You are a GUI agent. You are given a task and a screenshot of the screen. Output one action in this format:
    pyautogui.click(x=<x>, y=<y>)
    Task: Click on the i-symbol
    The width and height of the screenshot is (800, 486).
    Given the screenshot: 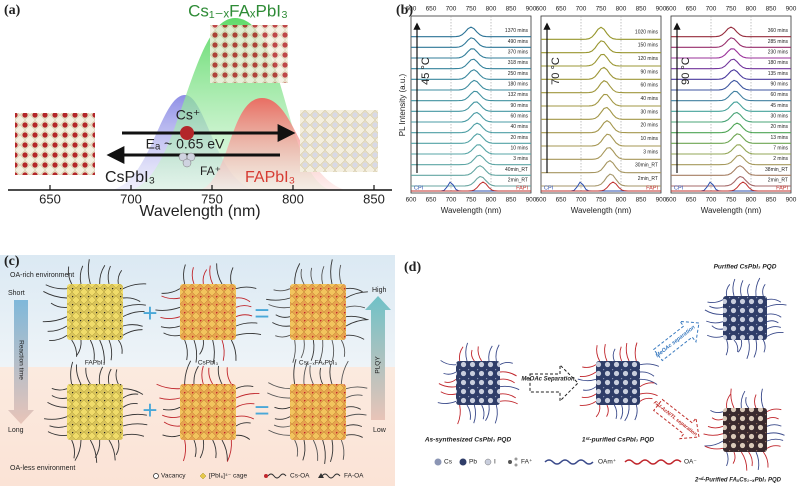 What is the action you would take?
    pyautogui.click(x=488, y=462)
    